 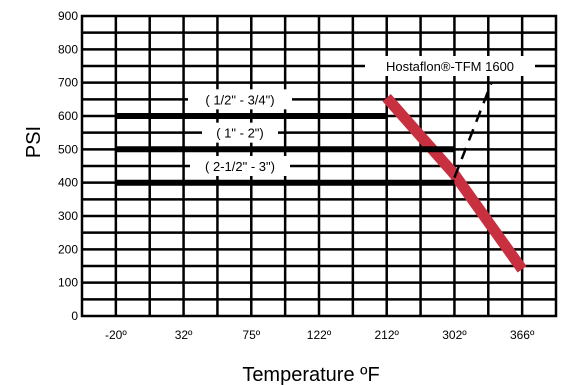 I want to click on x-axis-title: Temperature ºF, so click(x=310, y=374).